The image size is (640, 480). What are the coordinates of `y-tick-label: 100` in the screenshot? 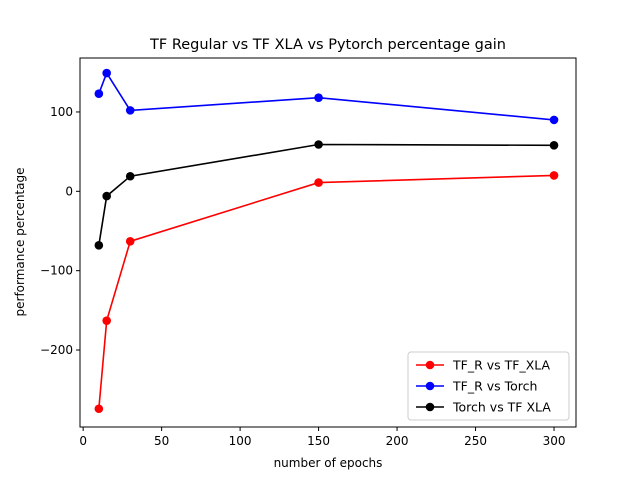 It's located at (61, 112).